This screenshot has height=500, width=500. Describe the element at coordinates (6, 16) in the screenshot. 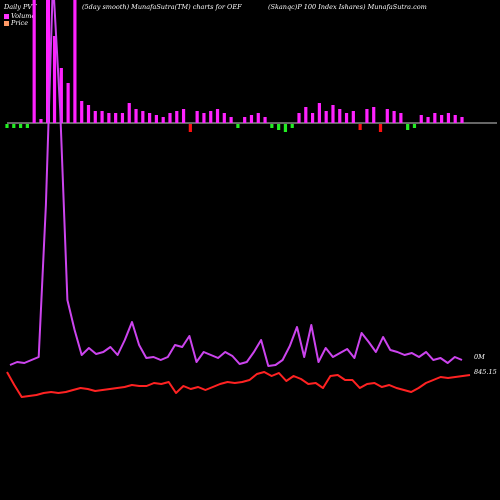

I see `legend-volume-swatch` at that location.